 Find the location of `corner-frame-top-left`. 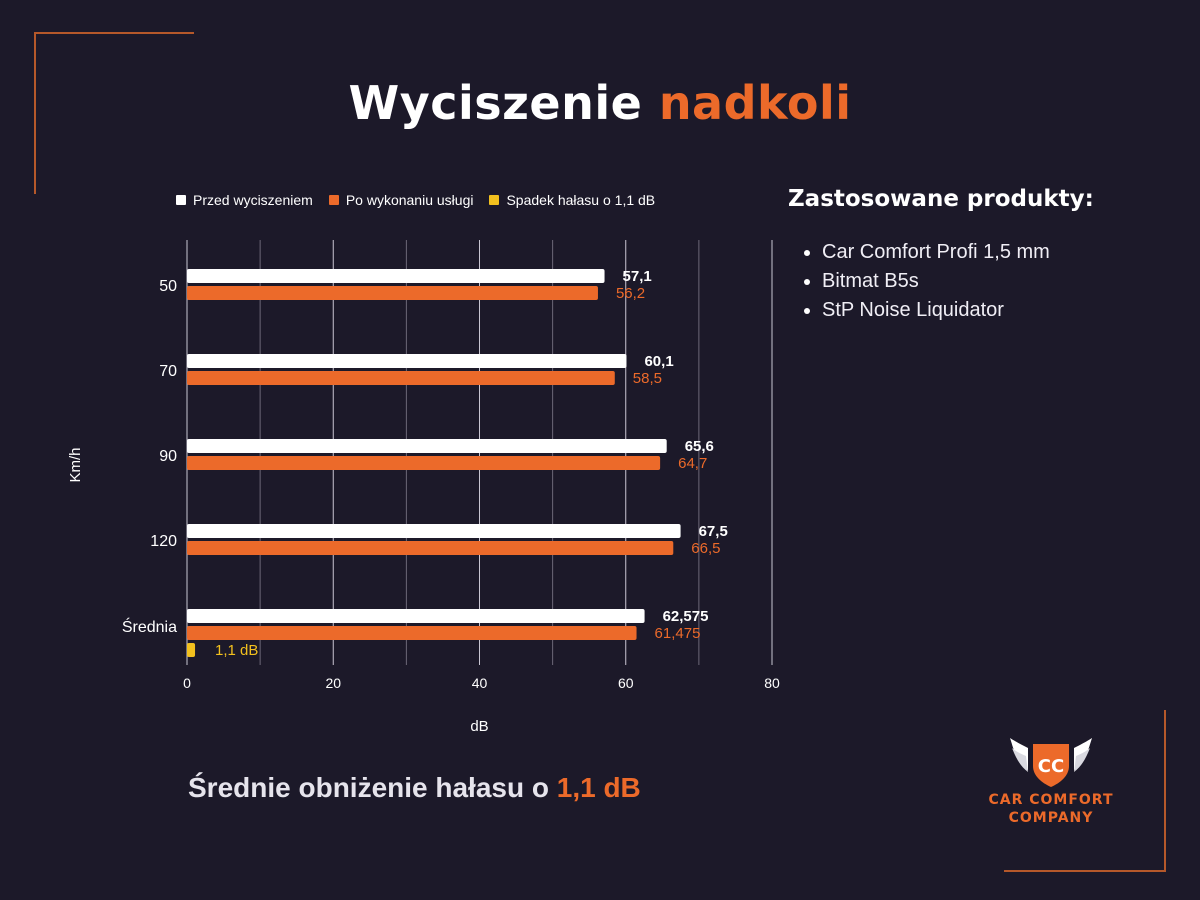

corner-frame-top-left is located at coordinates (114, 113).